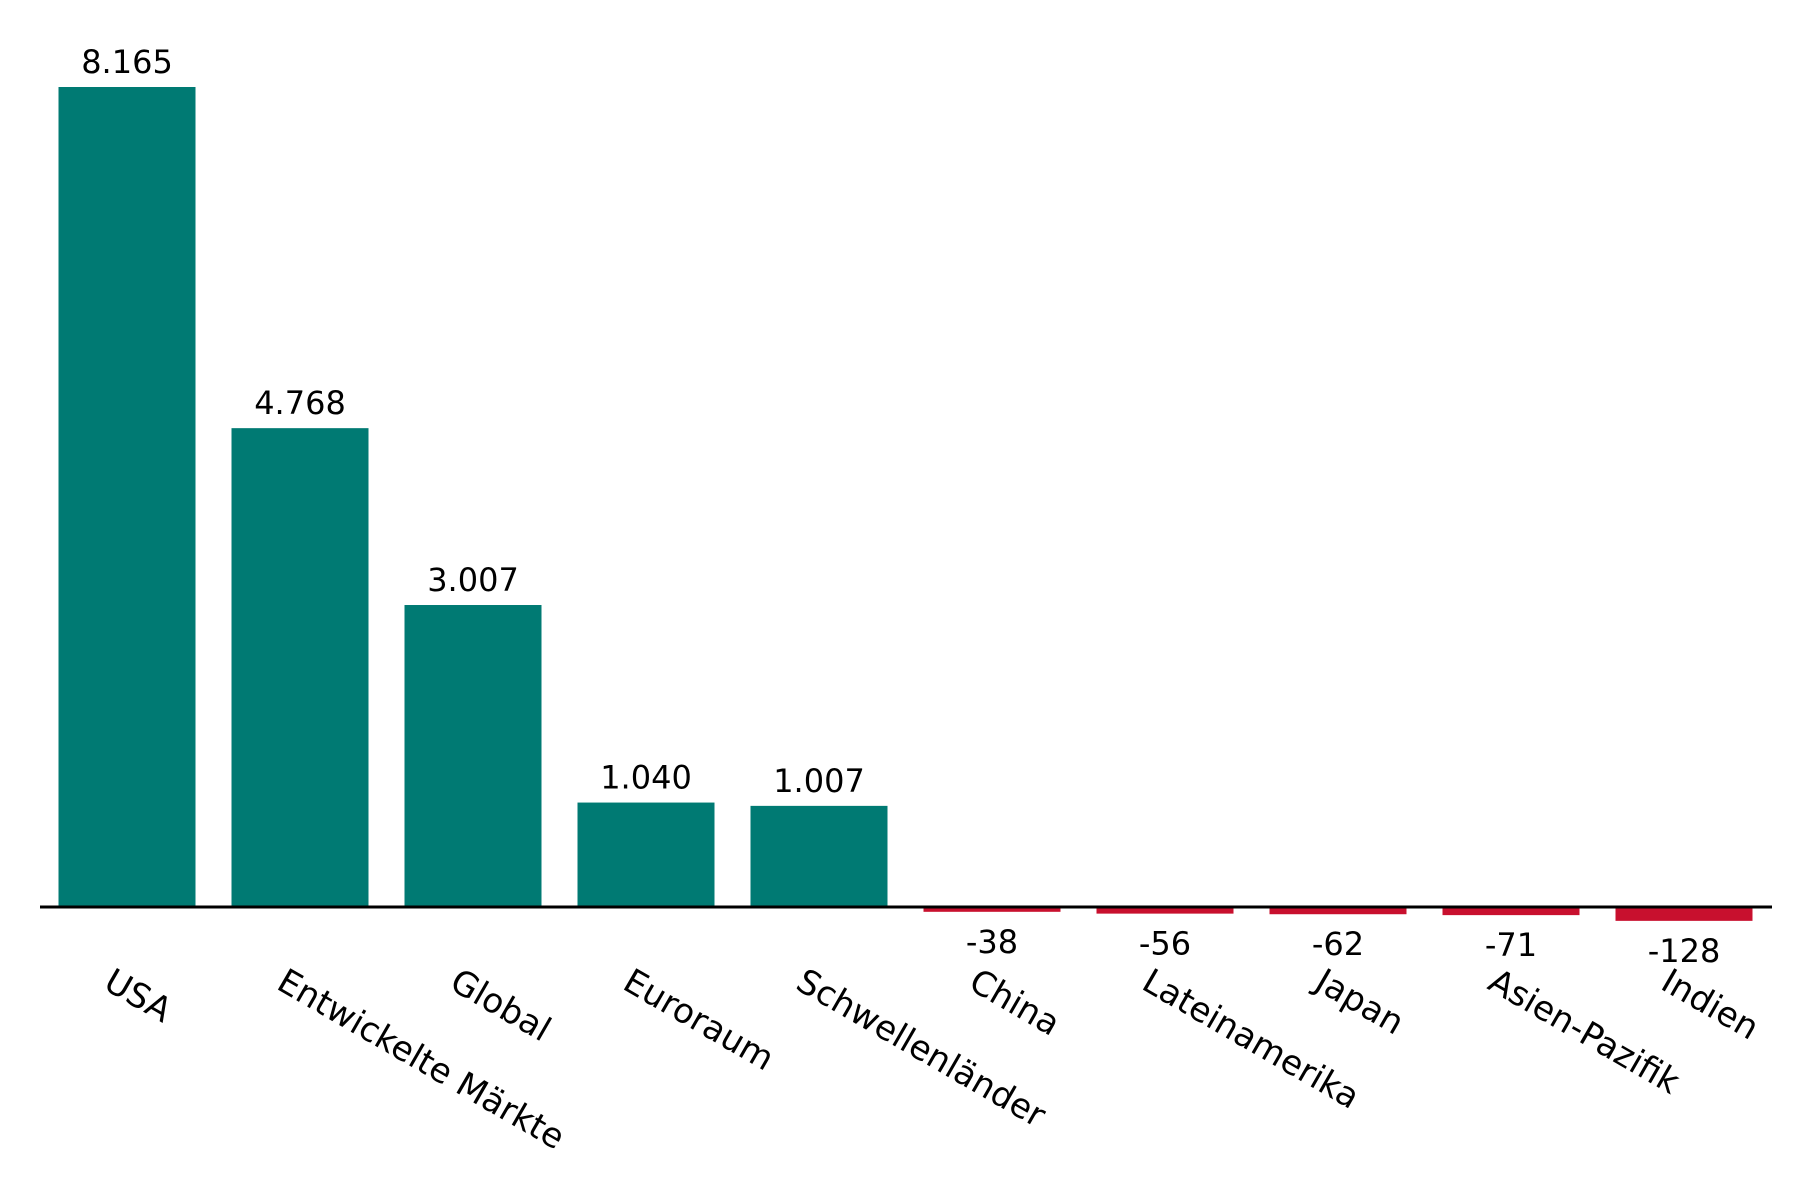 This screenshot has width=1800, height=1200. Describe the element at coordinates (819, 781) in the screenshot. I see `value-label-schwellenlaender: 1.007` at that location.